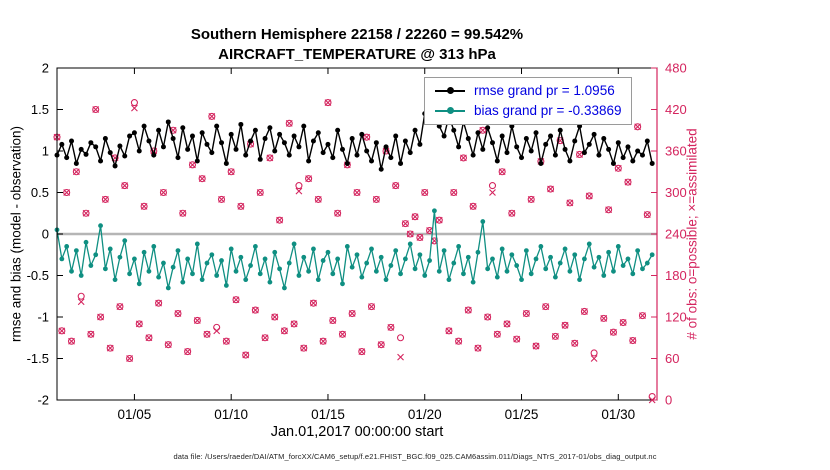 This screenshot has height=470, width=830. What do you see at coordinates (676, 68) in the screenshot?
I see `right-tick-label: 480` at bounding box center [676, 68].